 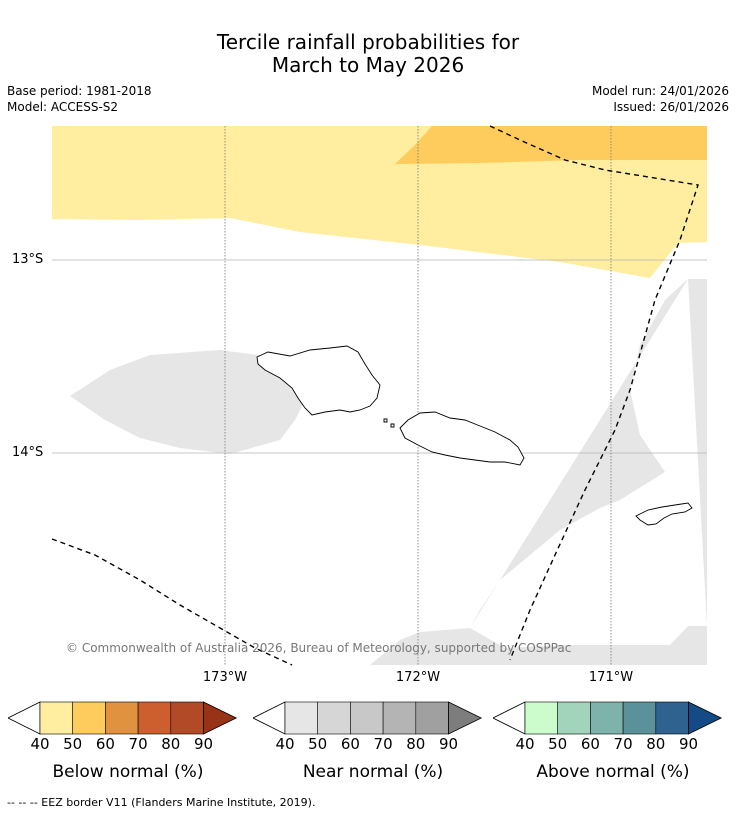 I want to click on title-line-2: March to May 2026, so click(x=368, y=65).